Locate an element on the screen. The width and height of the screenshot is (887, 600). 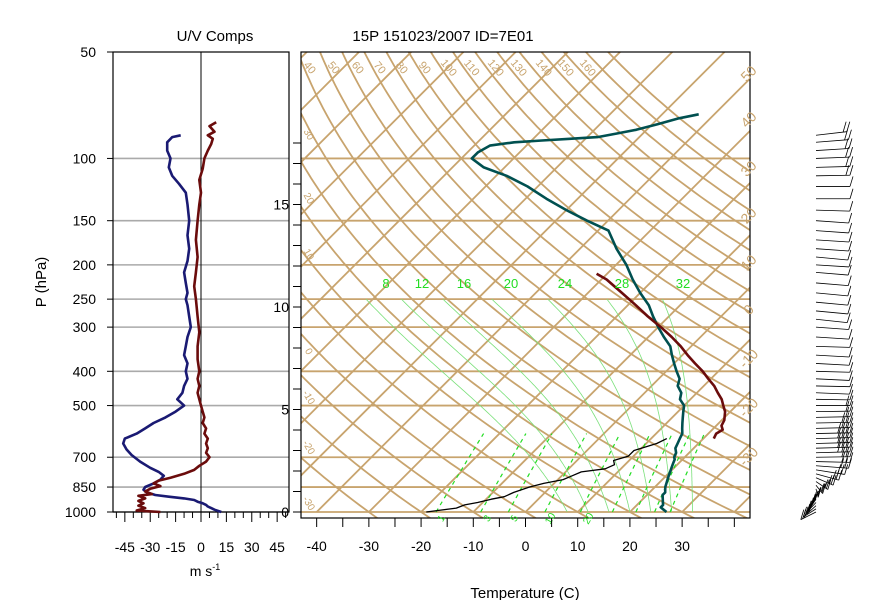
v-component-line is located at coordinates (176, 317).